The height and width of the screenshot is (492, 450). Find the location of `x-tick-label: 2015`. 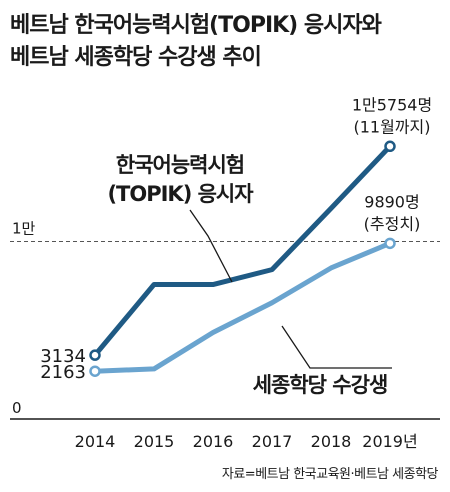

x-tick-label: 2015 is located at coordinates (154, 441).